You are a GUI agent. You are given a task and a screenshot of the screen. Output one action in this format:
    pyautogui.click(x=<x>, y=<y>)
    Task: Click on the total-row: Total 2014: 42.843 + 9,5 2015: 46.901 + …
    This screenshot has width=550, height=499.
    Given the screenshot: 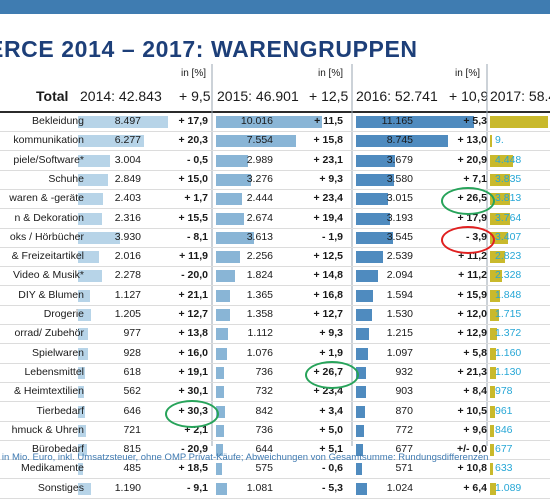 What is the action you would take?
    pyautogui.click(x=275, y=96)
    